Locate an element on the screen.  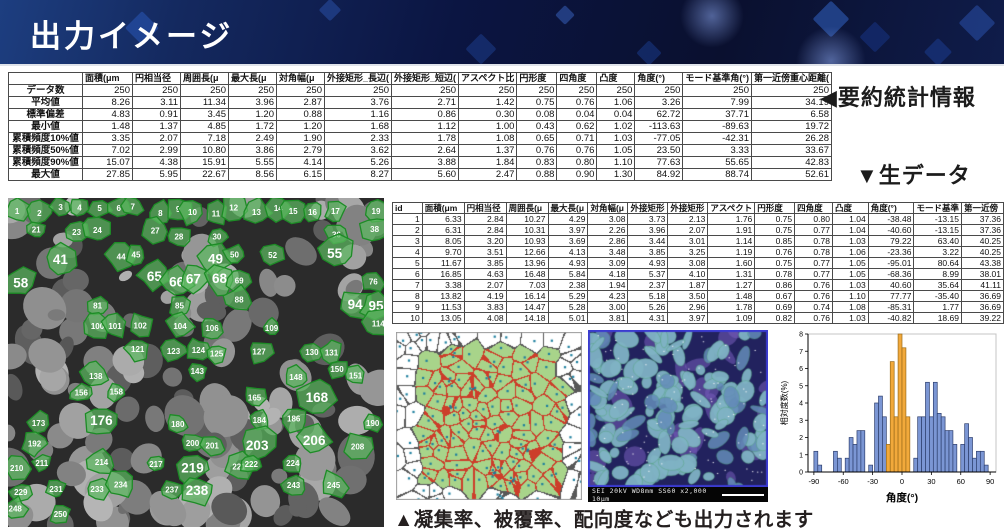
cell-value: 42.83 is located at coordinates (791, 162).